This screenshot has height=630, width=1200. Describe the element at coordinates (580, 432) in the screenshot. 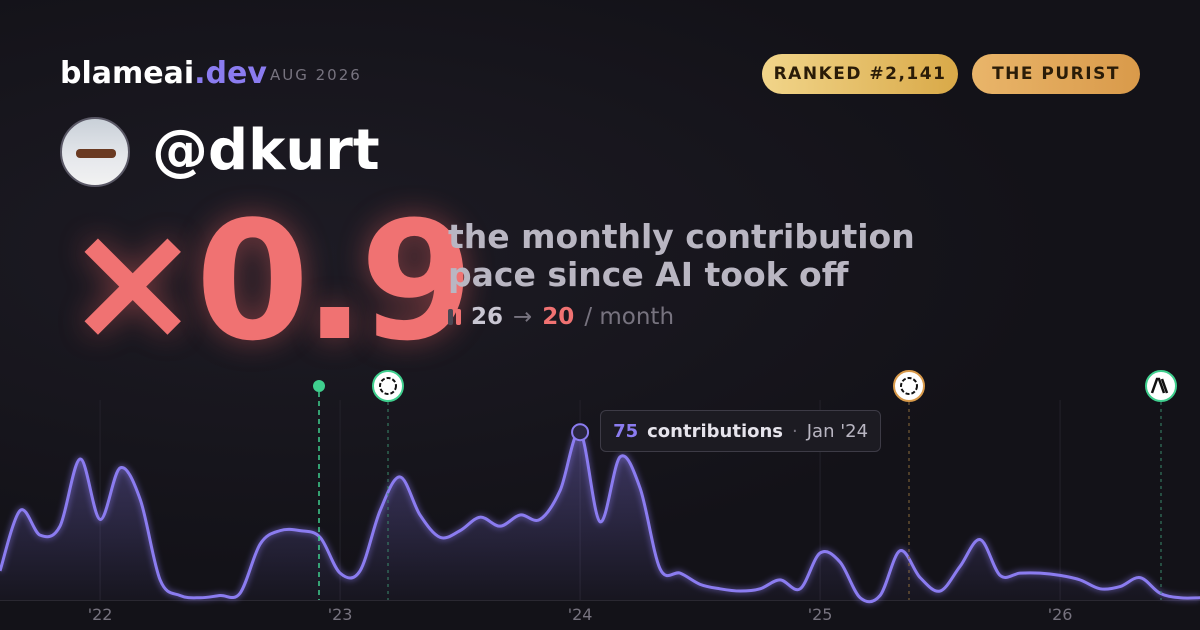

I see `peak-marker` at that location.